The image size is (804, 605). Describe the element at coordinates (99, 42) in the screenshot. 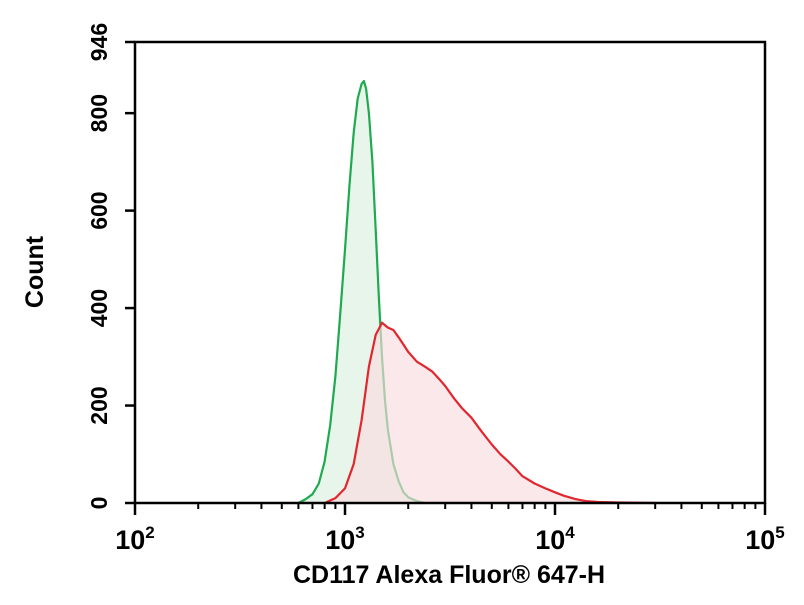

I see `y-tick-label: 946` at that location.